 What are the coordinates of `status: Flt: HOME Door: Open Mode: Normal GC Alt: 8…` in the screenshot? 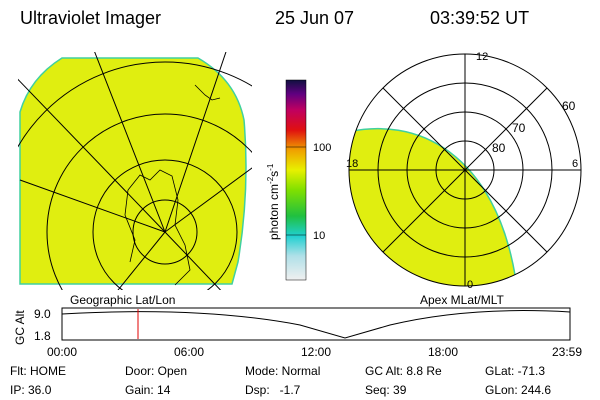 It's located at (280, 380).